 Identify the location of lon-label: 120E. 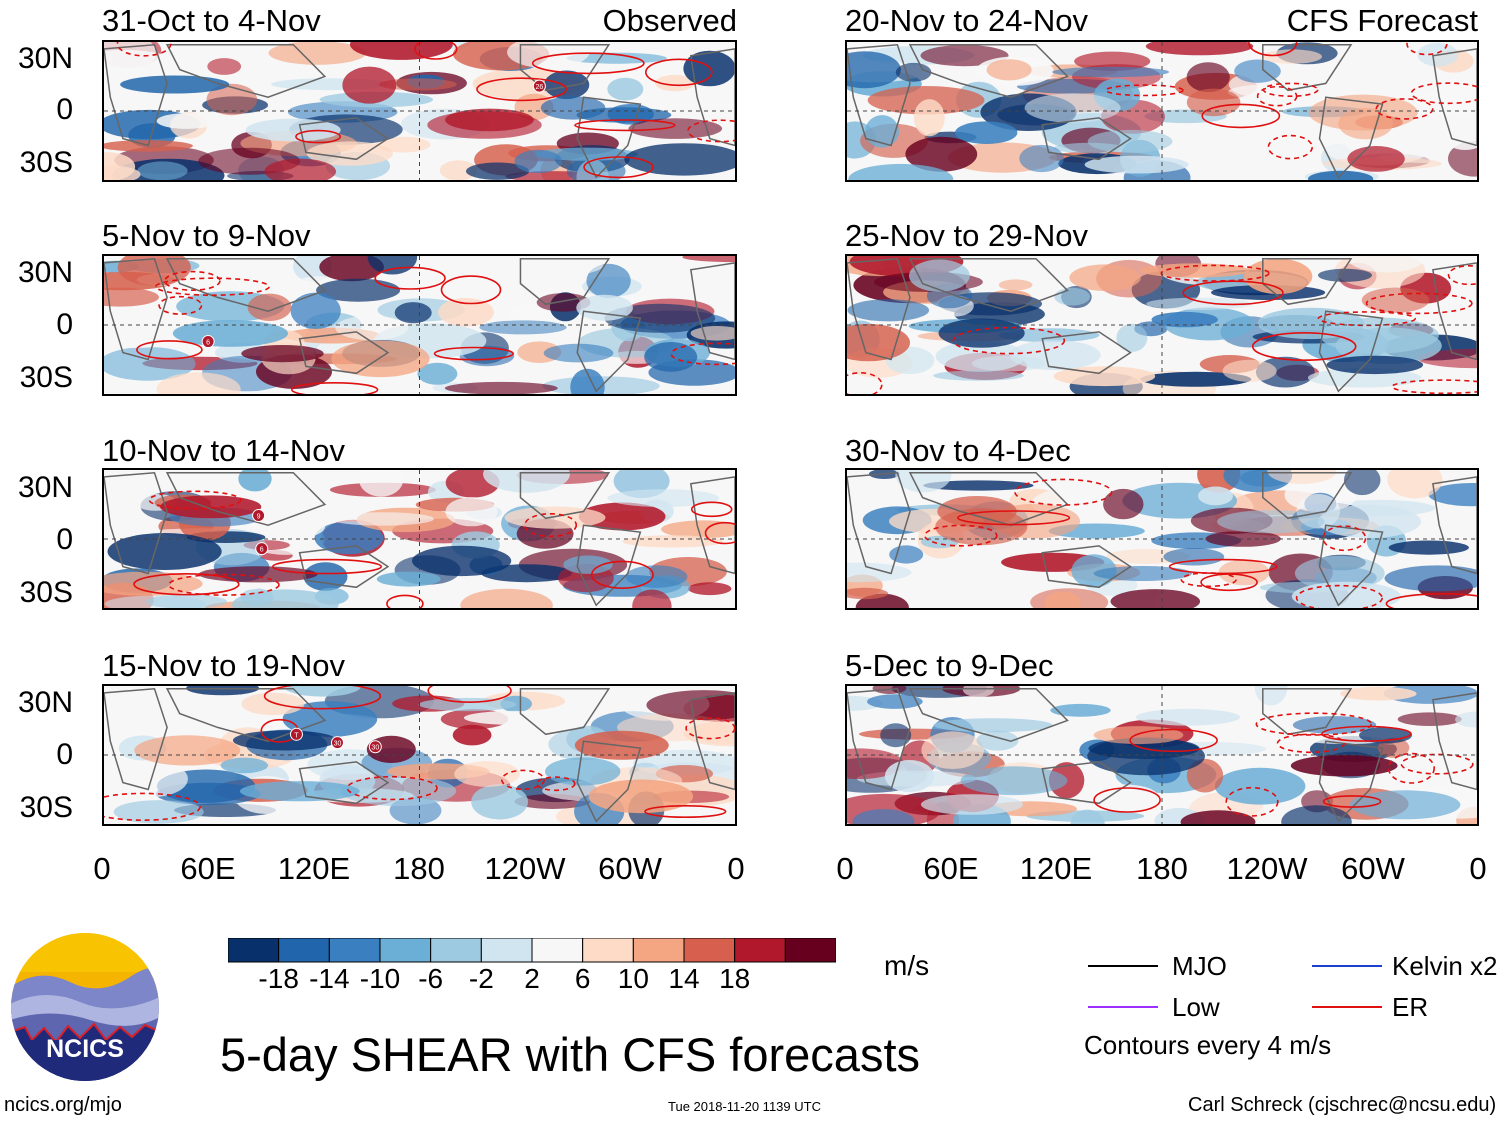
(314, 868).